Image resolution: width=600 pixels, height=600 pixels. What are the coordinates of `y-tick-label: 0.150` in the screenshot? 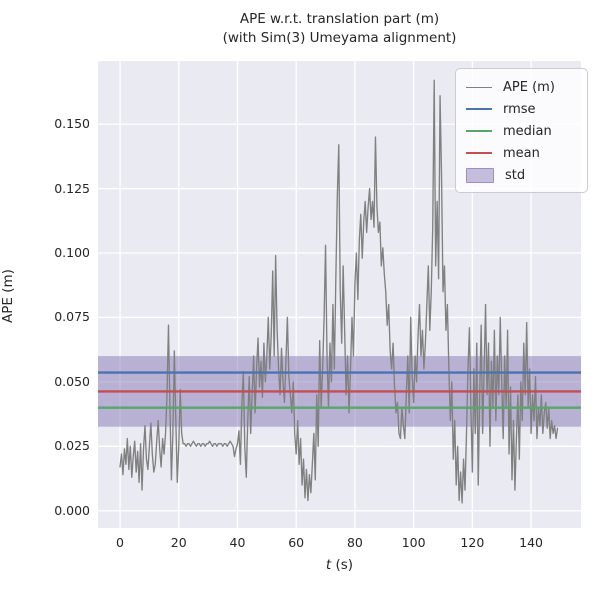 It's located at (72, 124).